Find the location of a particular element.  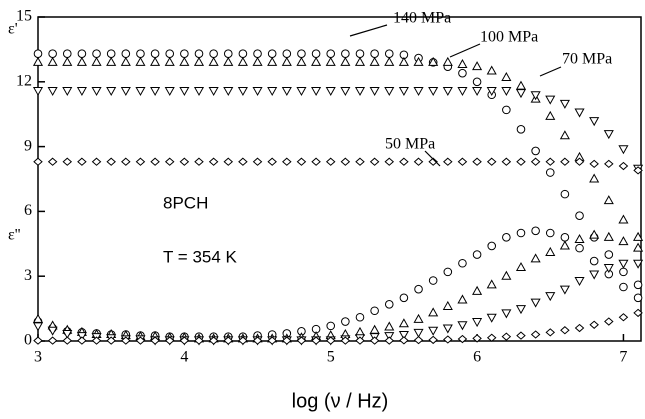

x-tick-label: 5 is located at coordinates (331, 357).